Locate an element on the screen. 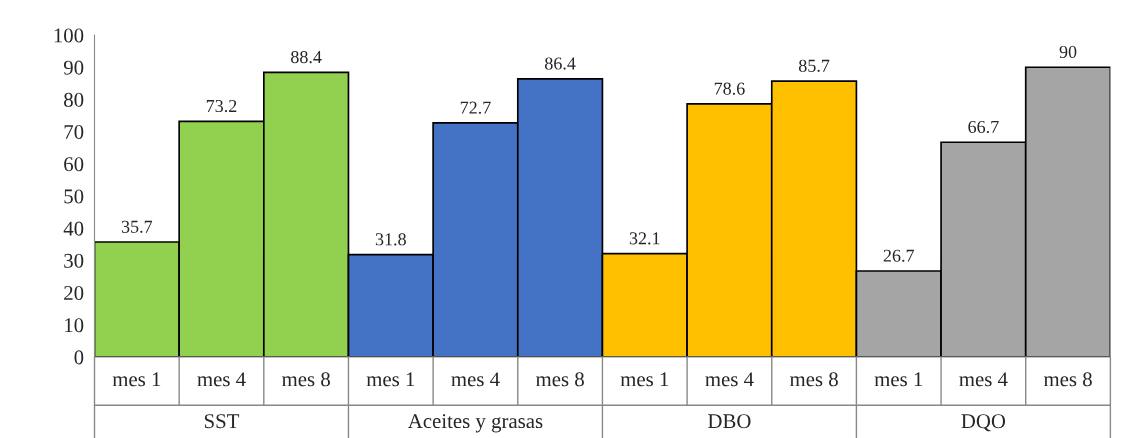 This screenshot has height=438, width=1125. data-label: 35.7 is located at coordinates (137, 226).